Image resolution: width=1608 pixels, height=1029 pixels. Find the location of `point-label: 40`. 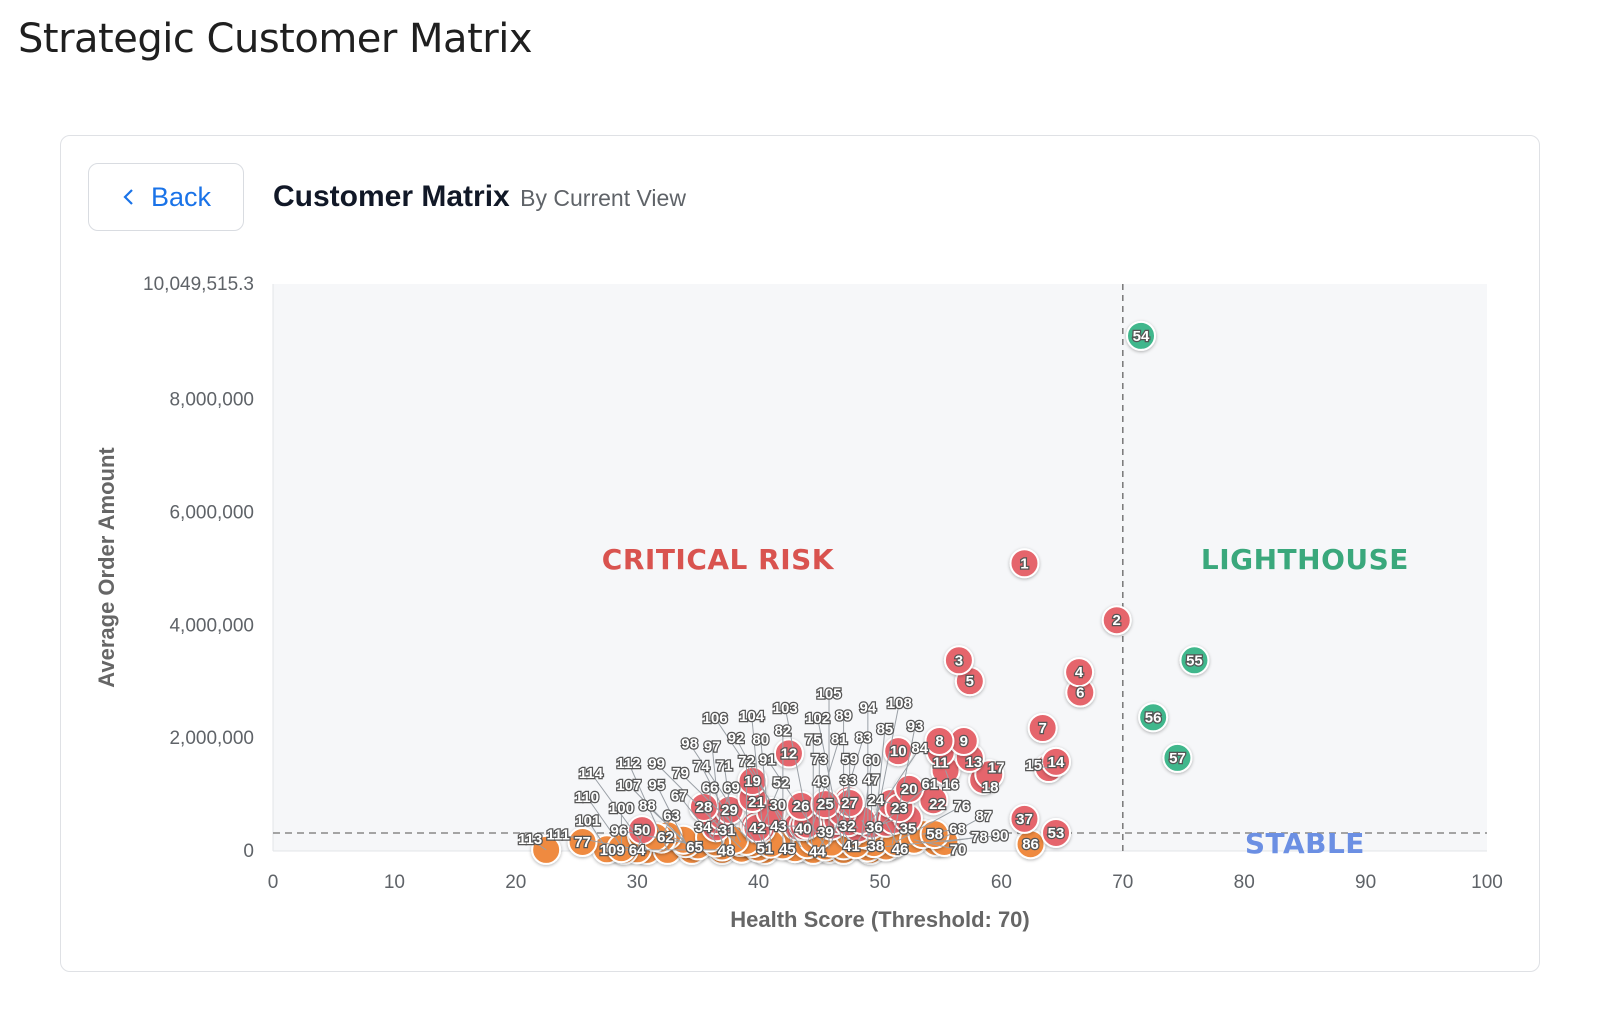

point-label: 40 is located at coordinates (803, 828).